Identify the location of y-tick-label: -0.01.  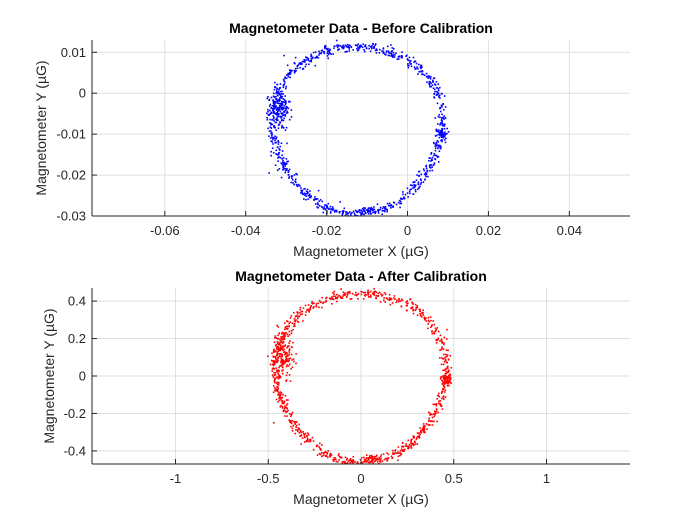
(71, 134).